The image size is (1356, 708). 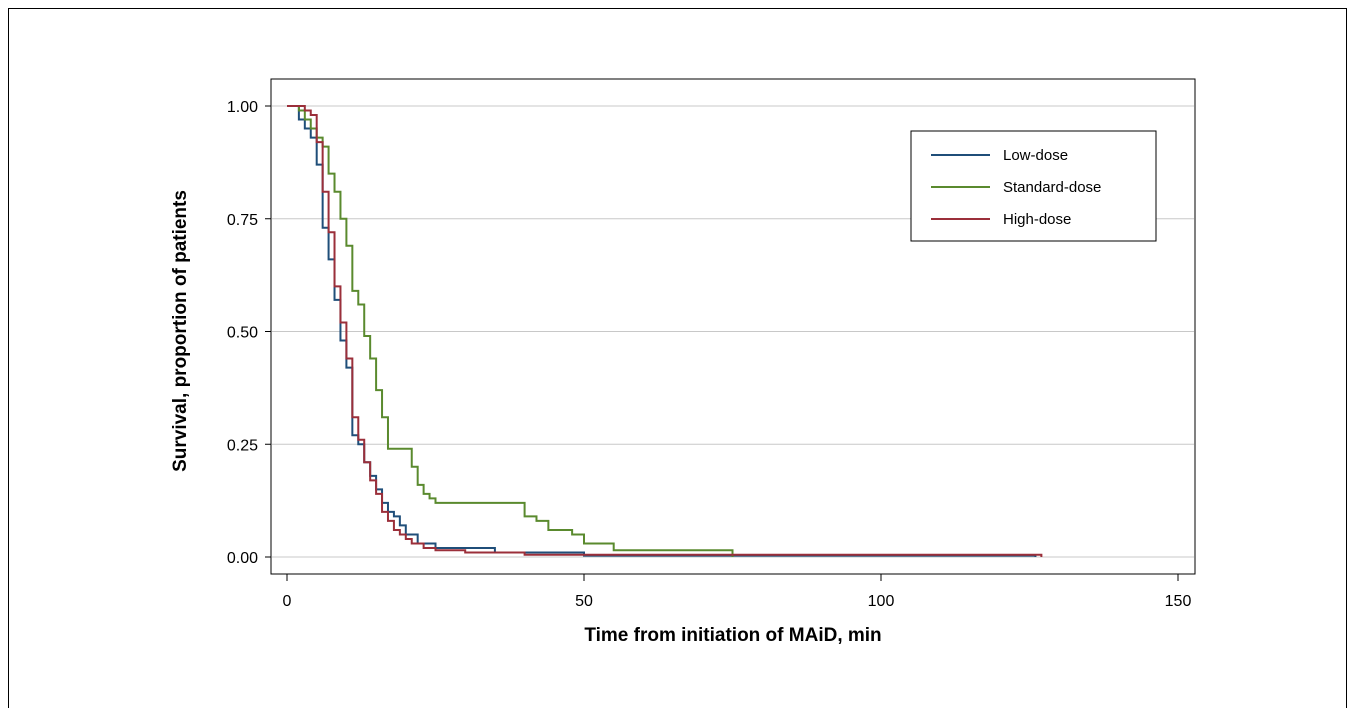 I want to click on legend: Low-dose Standard-dose High-dose, so click(x=1033, y=186).